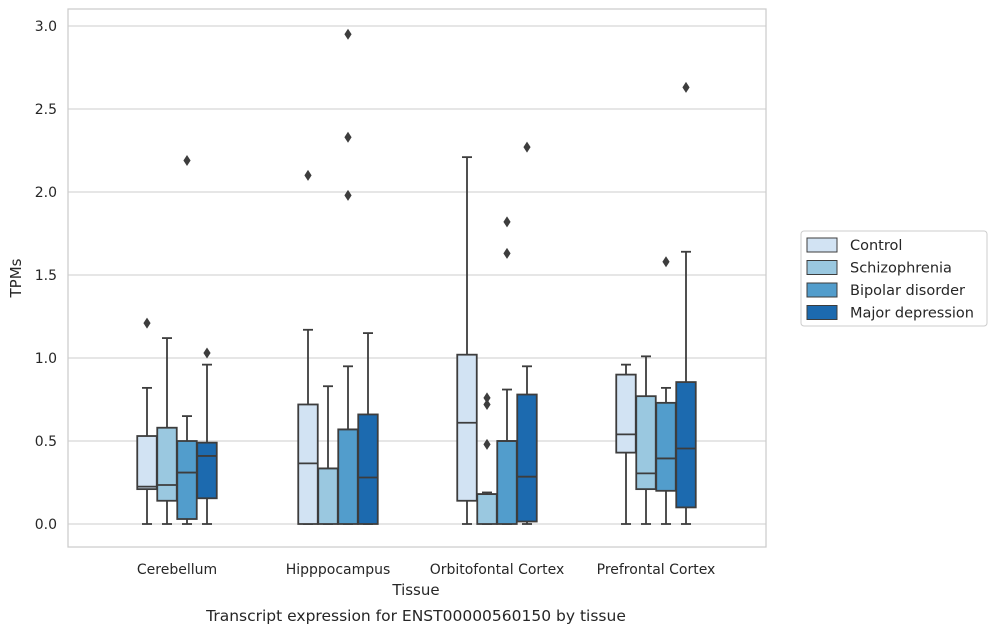 Image resolution: width=997 pixels, height=634 pixels. I want to click on y-tick-label: 0.5, so click(46, 442).